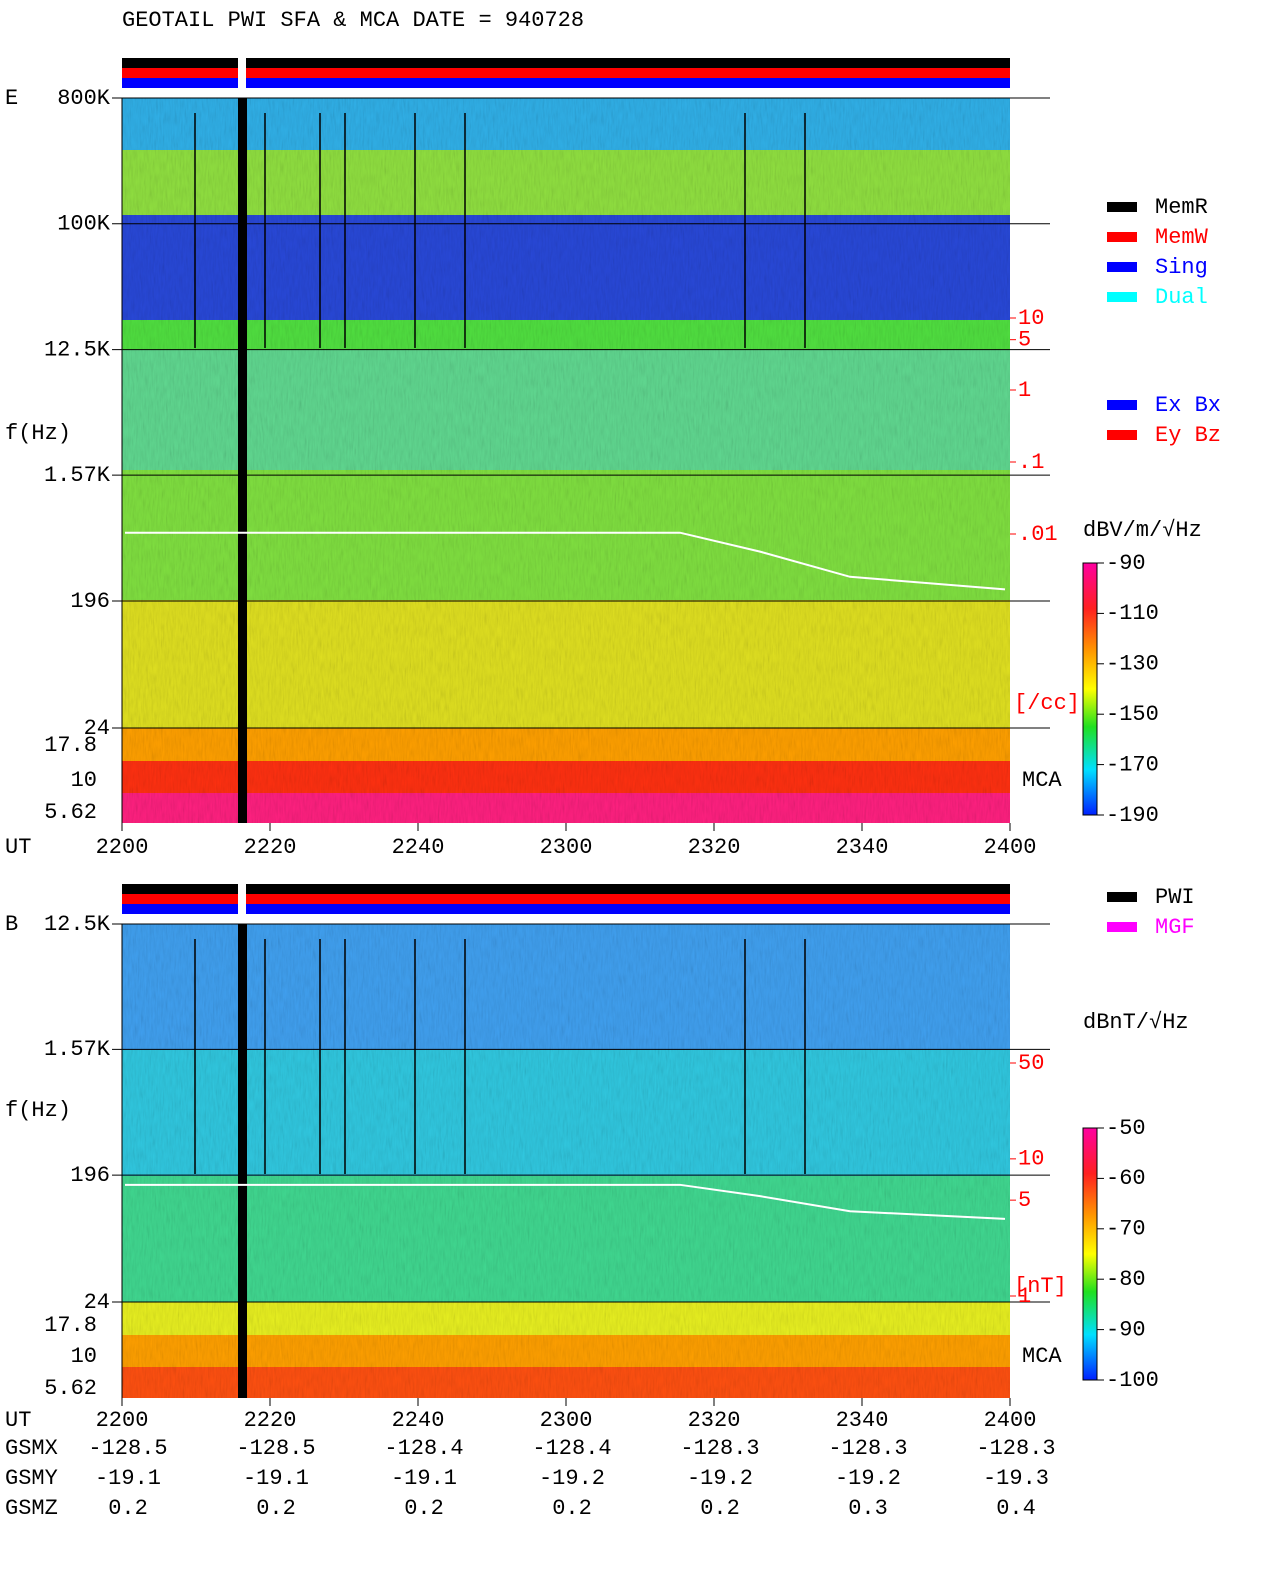 The height and width of the screenshot is (1593, 1280). What do you see at coordinates (84, 98) in the screenshot?
I see `y-tick-label: 800K` at bounding box center [84, 98].